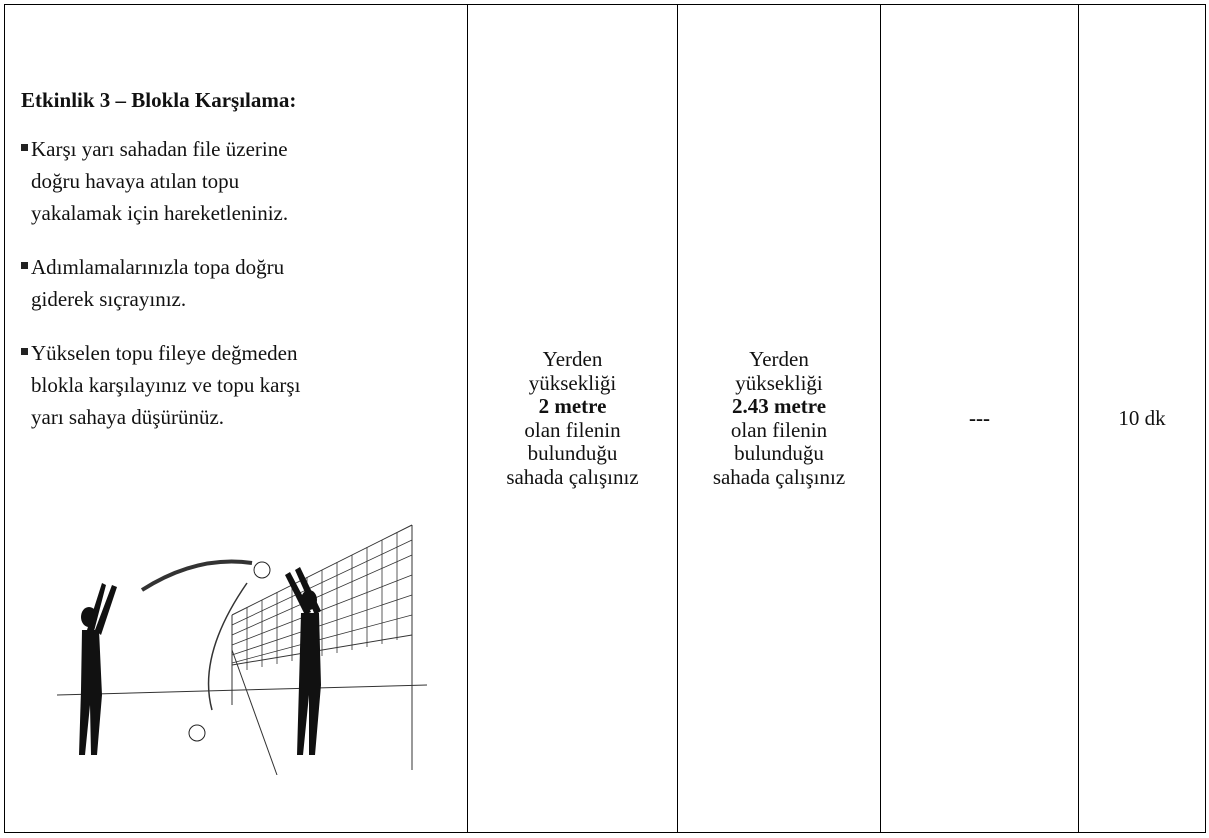  Describe the element at coordinates (160, 212) in the screenshot. I see `bullet-line: yakalamak için hareketleniniz.` at that location.